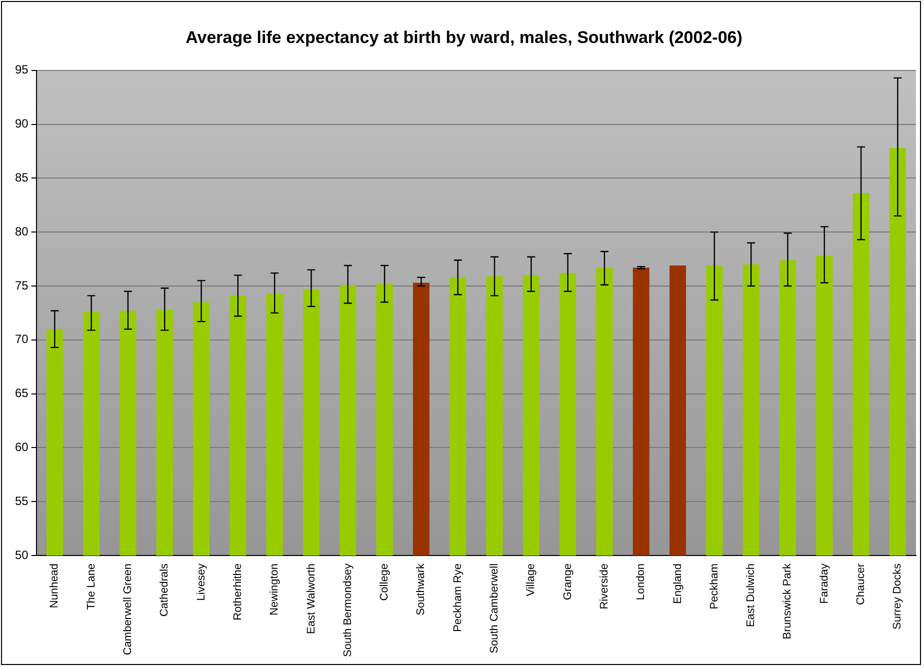 The height and width of the screenshot is (668, 924). I want to click on x-tick-label: Camberwell Green, so click(128, 609).